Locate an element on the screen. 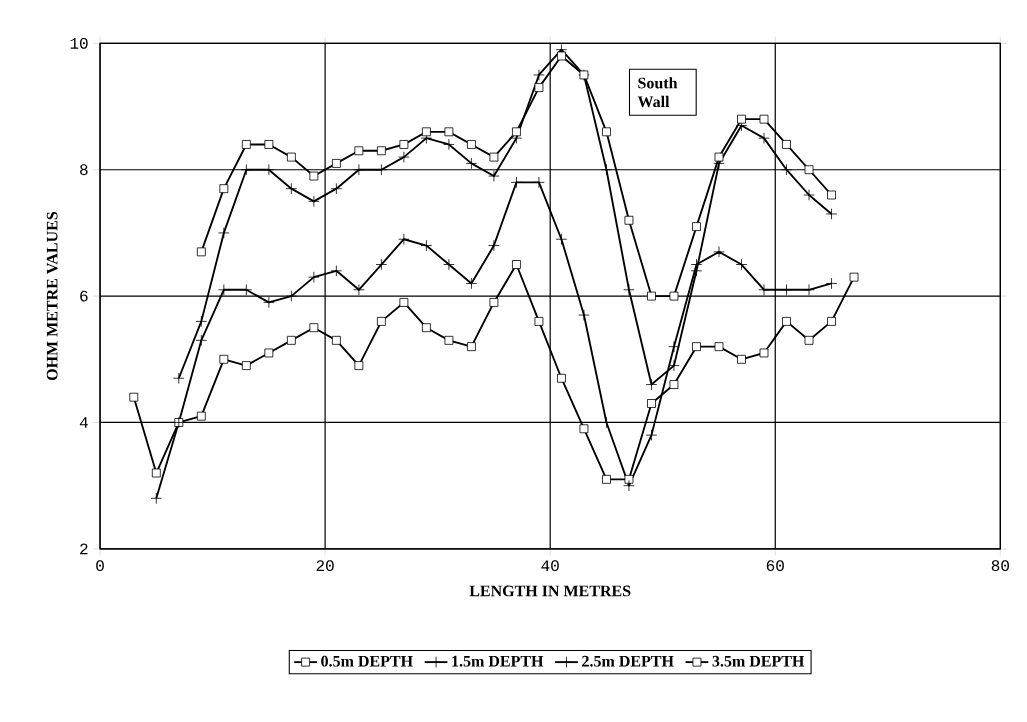  x-axis-title: LENGTH IN METRES is located at coordinates (550, 591).